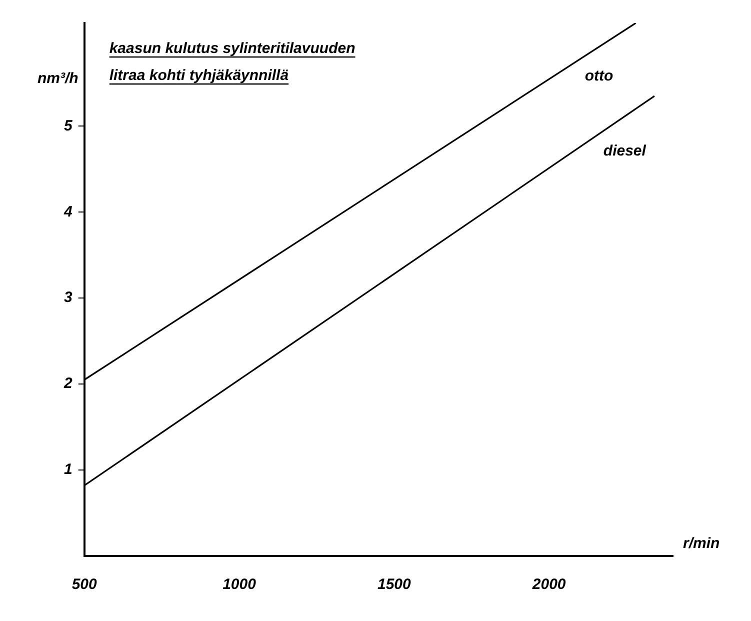 The height and width of the screenshot is (621, 751). I want to click on x-tick-label: 1000, so click(239, 585).